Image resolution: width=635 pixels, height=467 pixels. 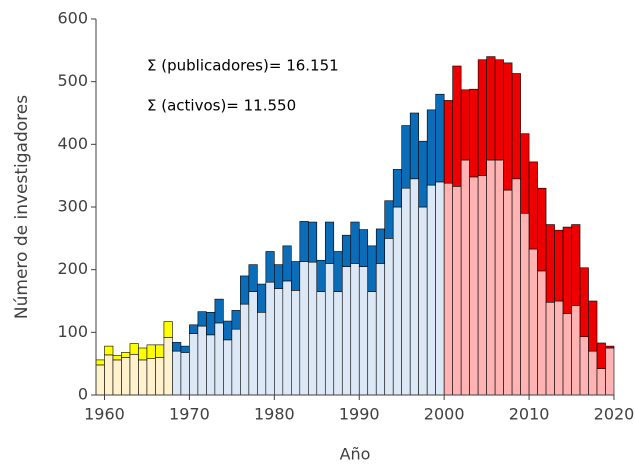 I want to click on x-tick-label: 1990, so click(x=359, y=414).